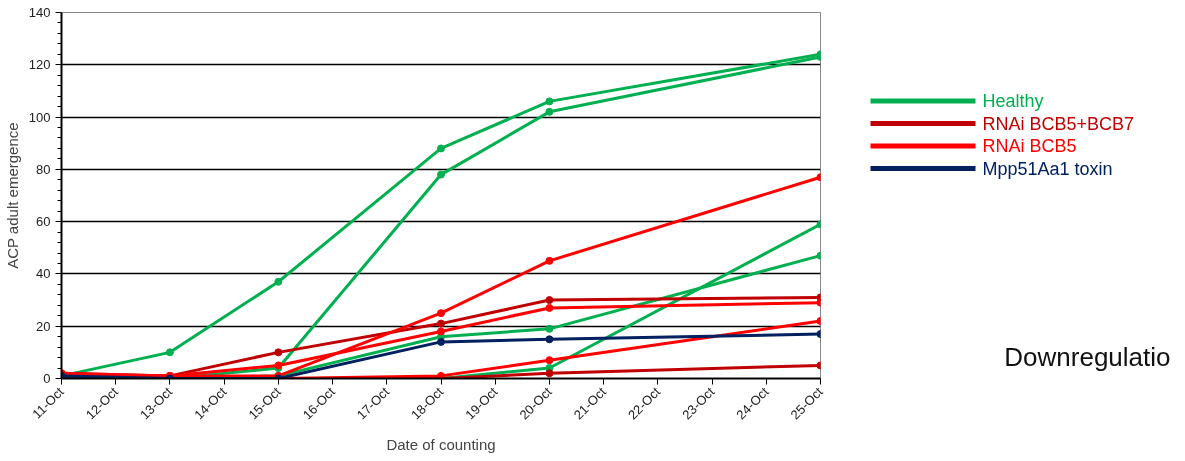 The width and height of the screenshot is (1185, 461). I want to click on y-tick-label: 40, so click(43, 274).